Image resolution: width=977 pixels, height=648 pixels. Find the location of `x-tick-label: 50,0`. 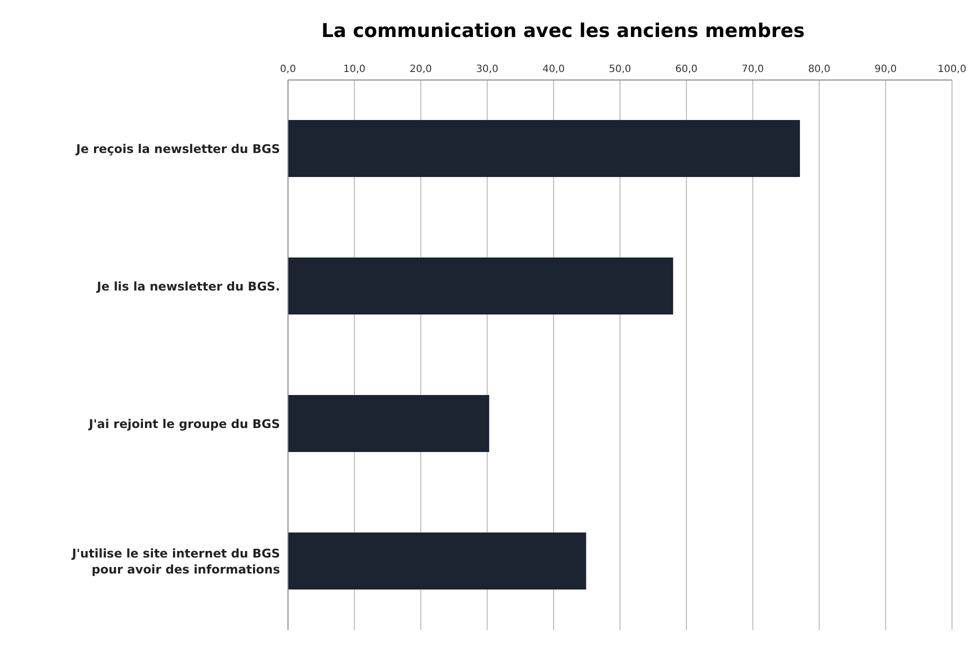

x-tick-label: 50,0 is located at coordinates (620, 69).